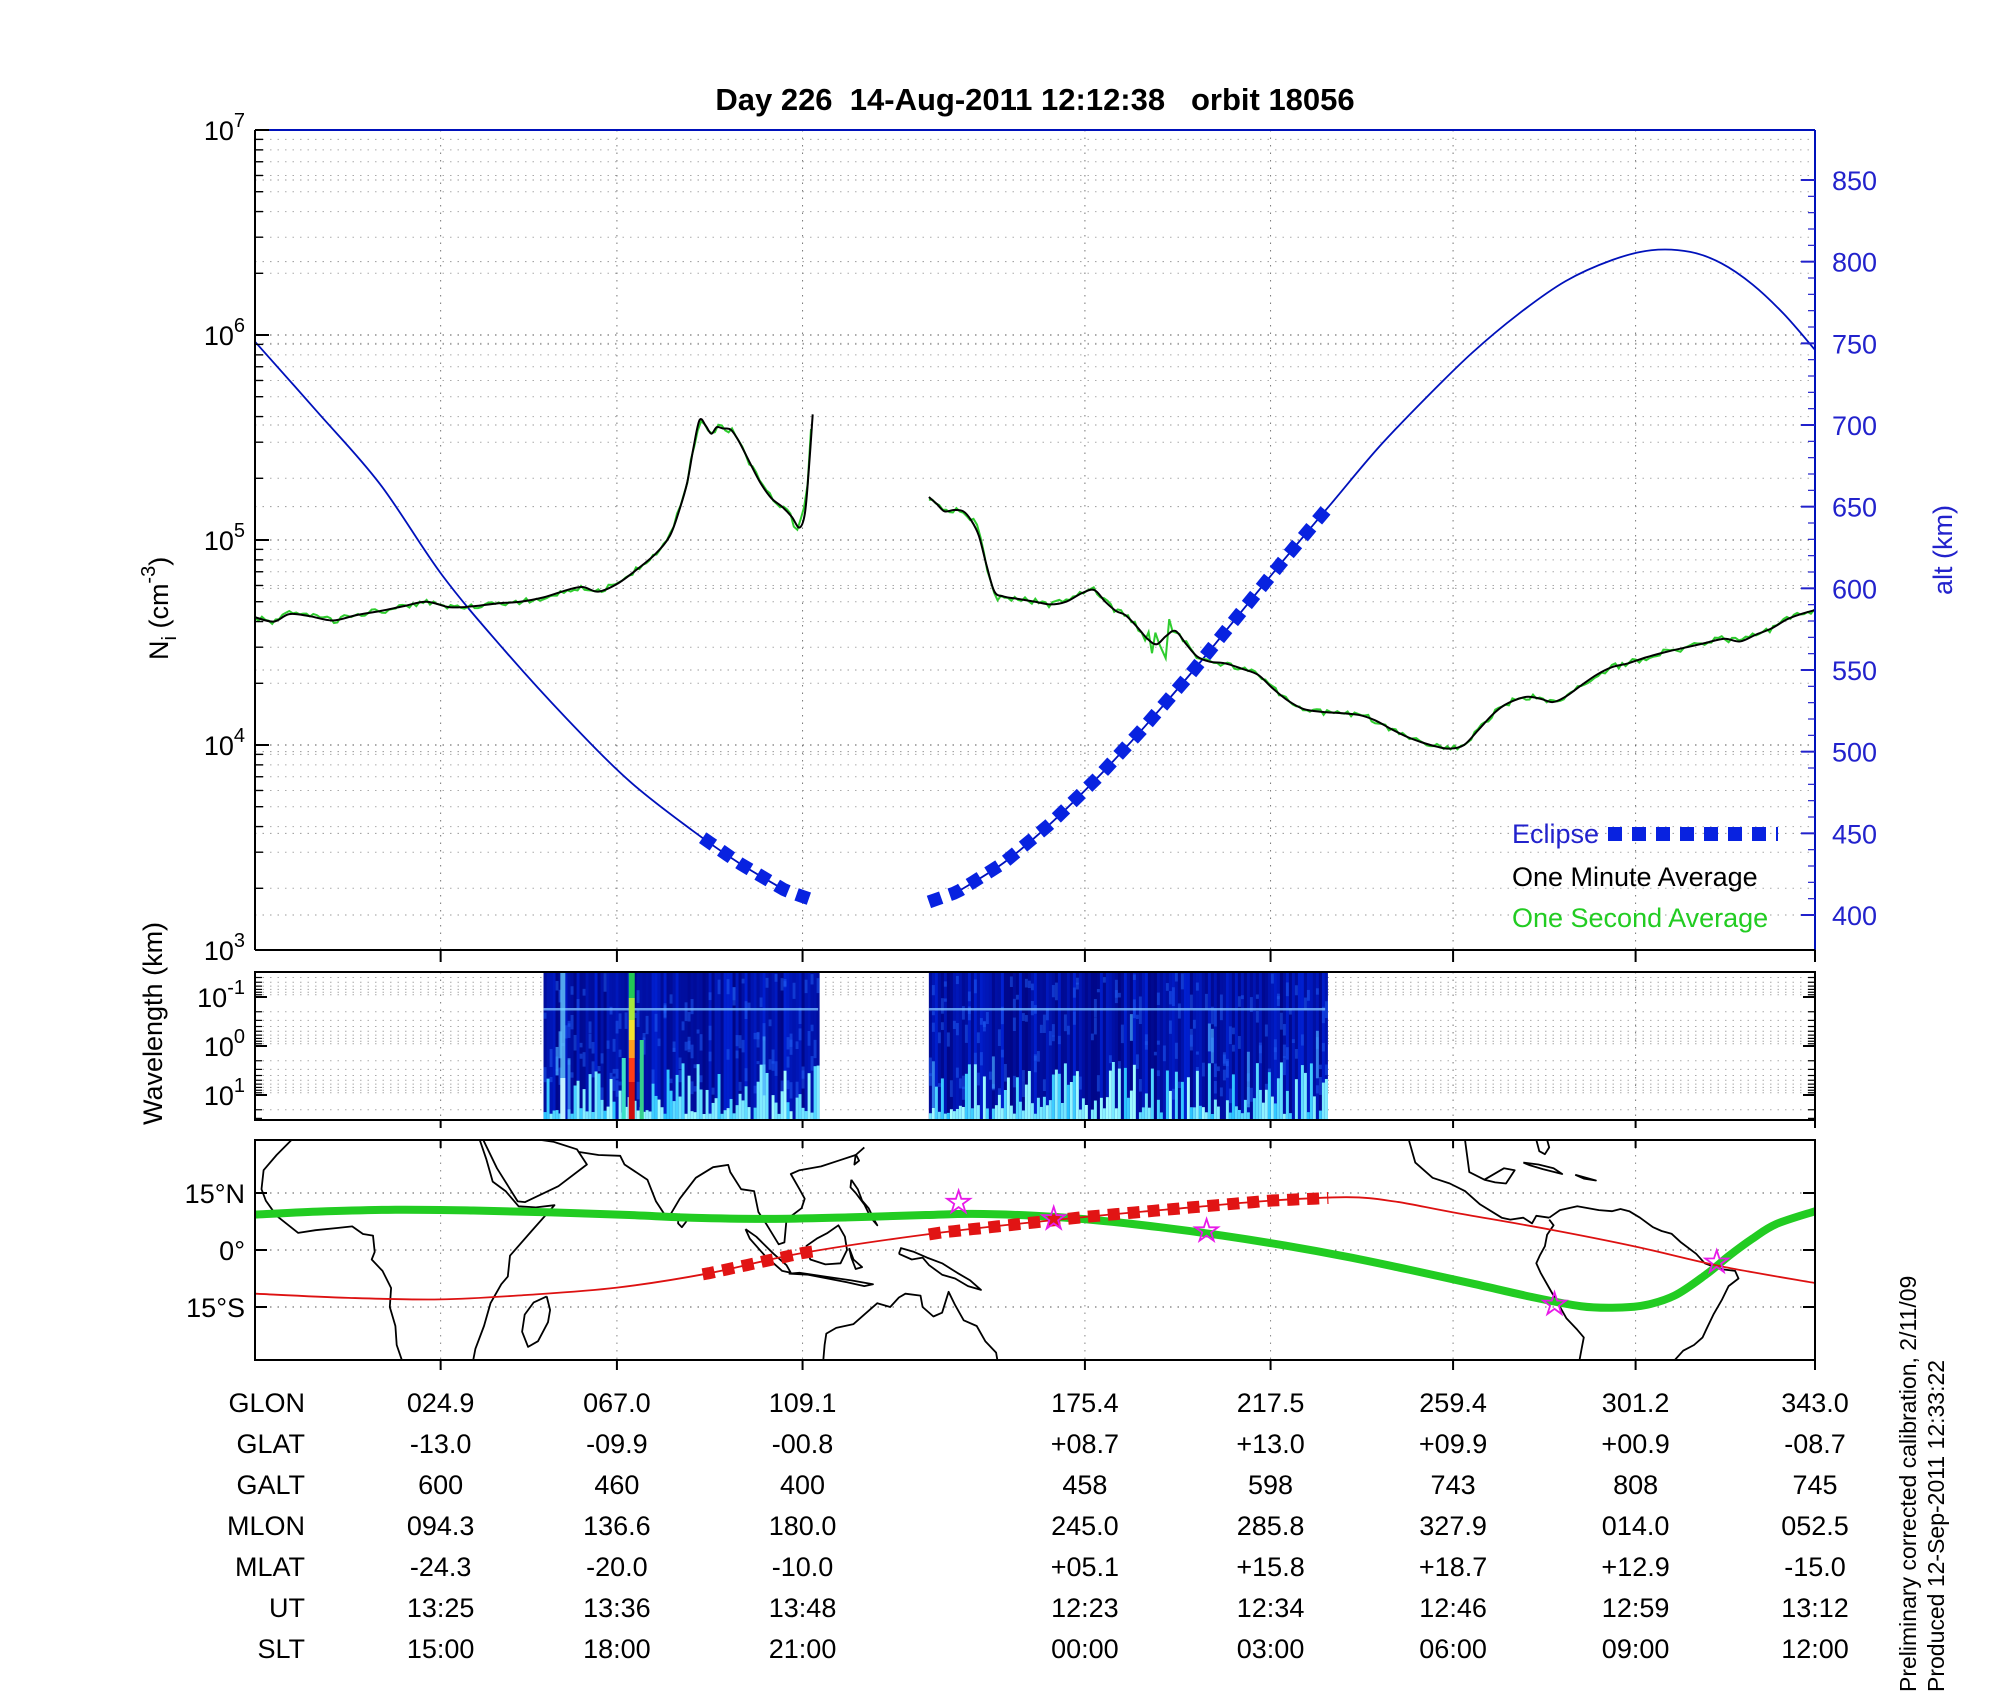  What do you see at coordinates (1453, 1526) in the screenshot?
I see `table-cell: 327.9` at bounding box center [1453, 1526].